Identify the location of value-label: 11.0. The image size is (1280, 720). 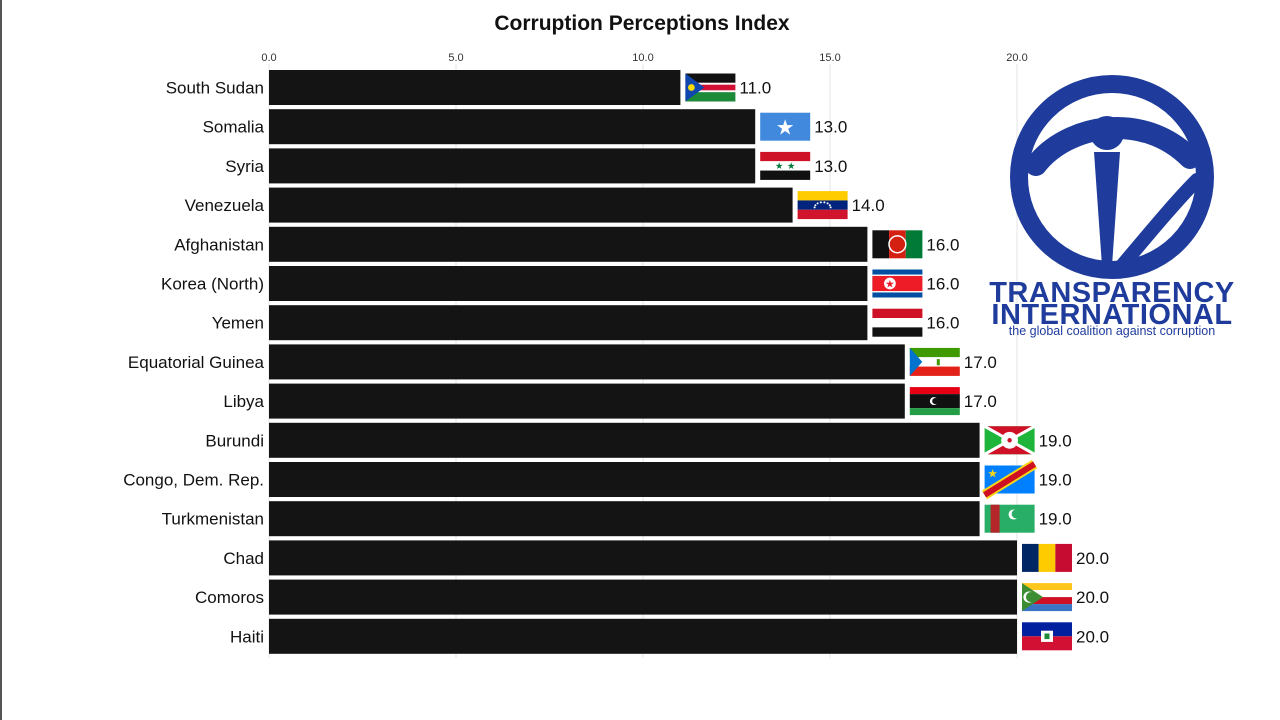
(755, 88).